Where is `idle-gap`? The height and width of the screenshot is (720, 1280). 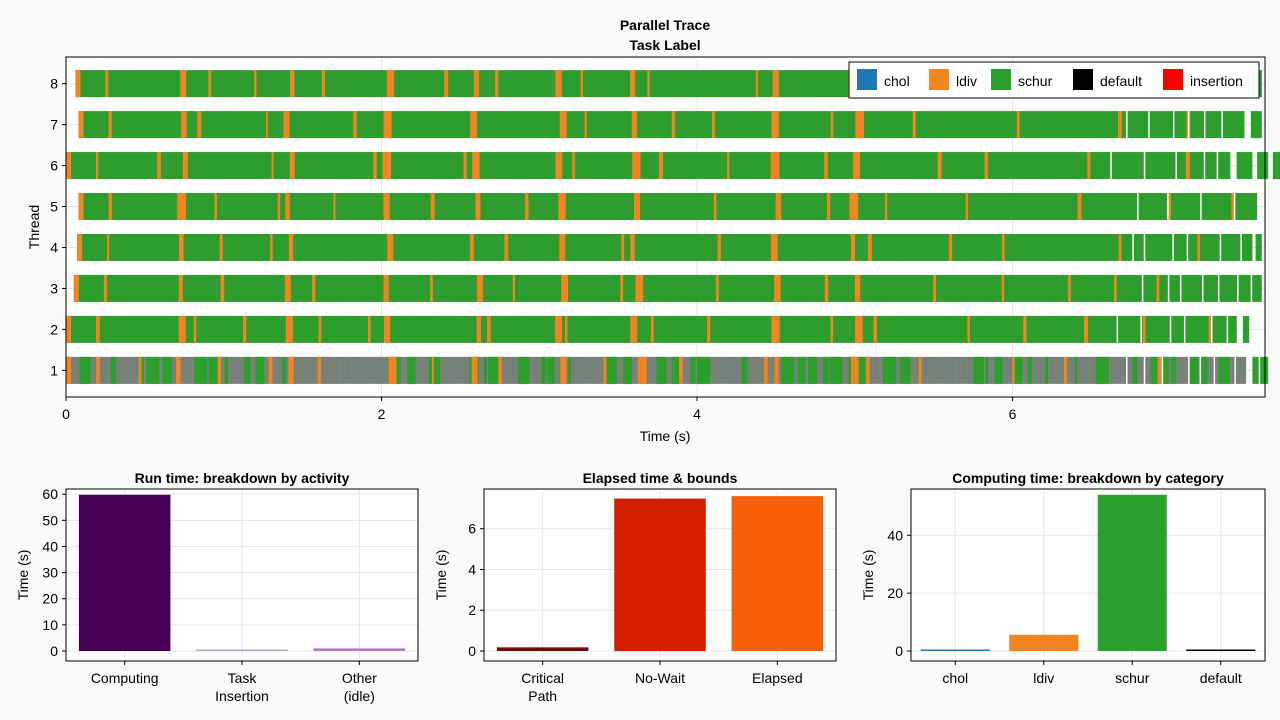 idle-gap is located at coordinates (1218, 288).